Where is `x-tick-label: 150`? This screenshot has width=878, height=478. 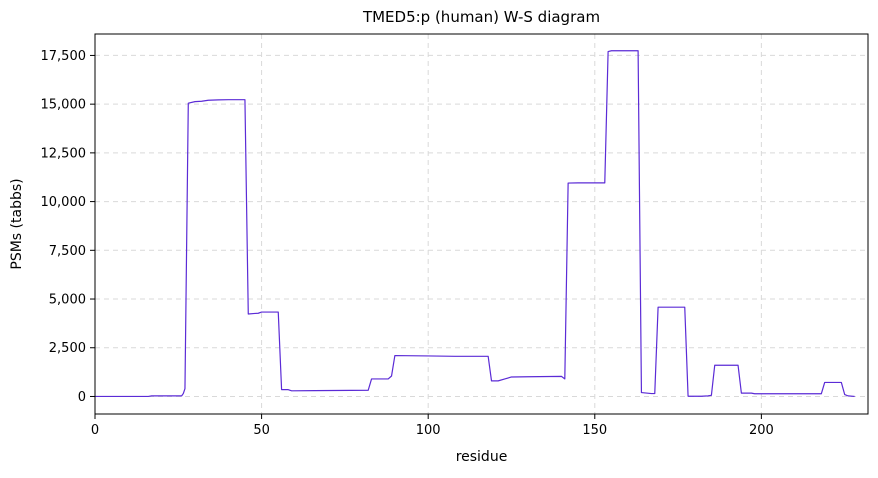 x-tick-label: 150 is located at coordinates (594, 430).